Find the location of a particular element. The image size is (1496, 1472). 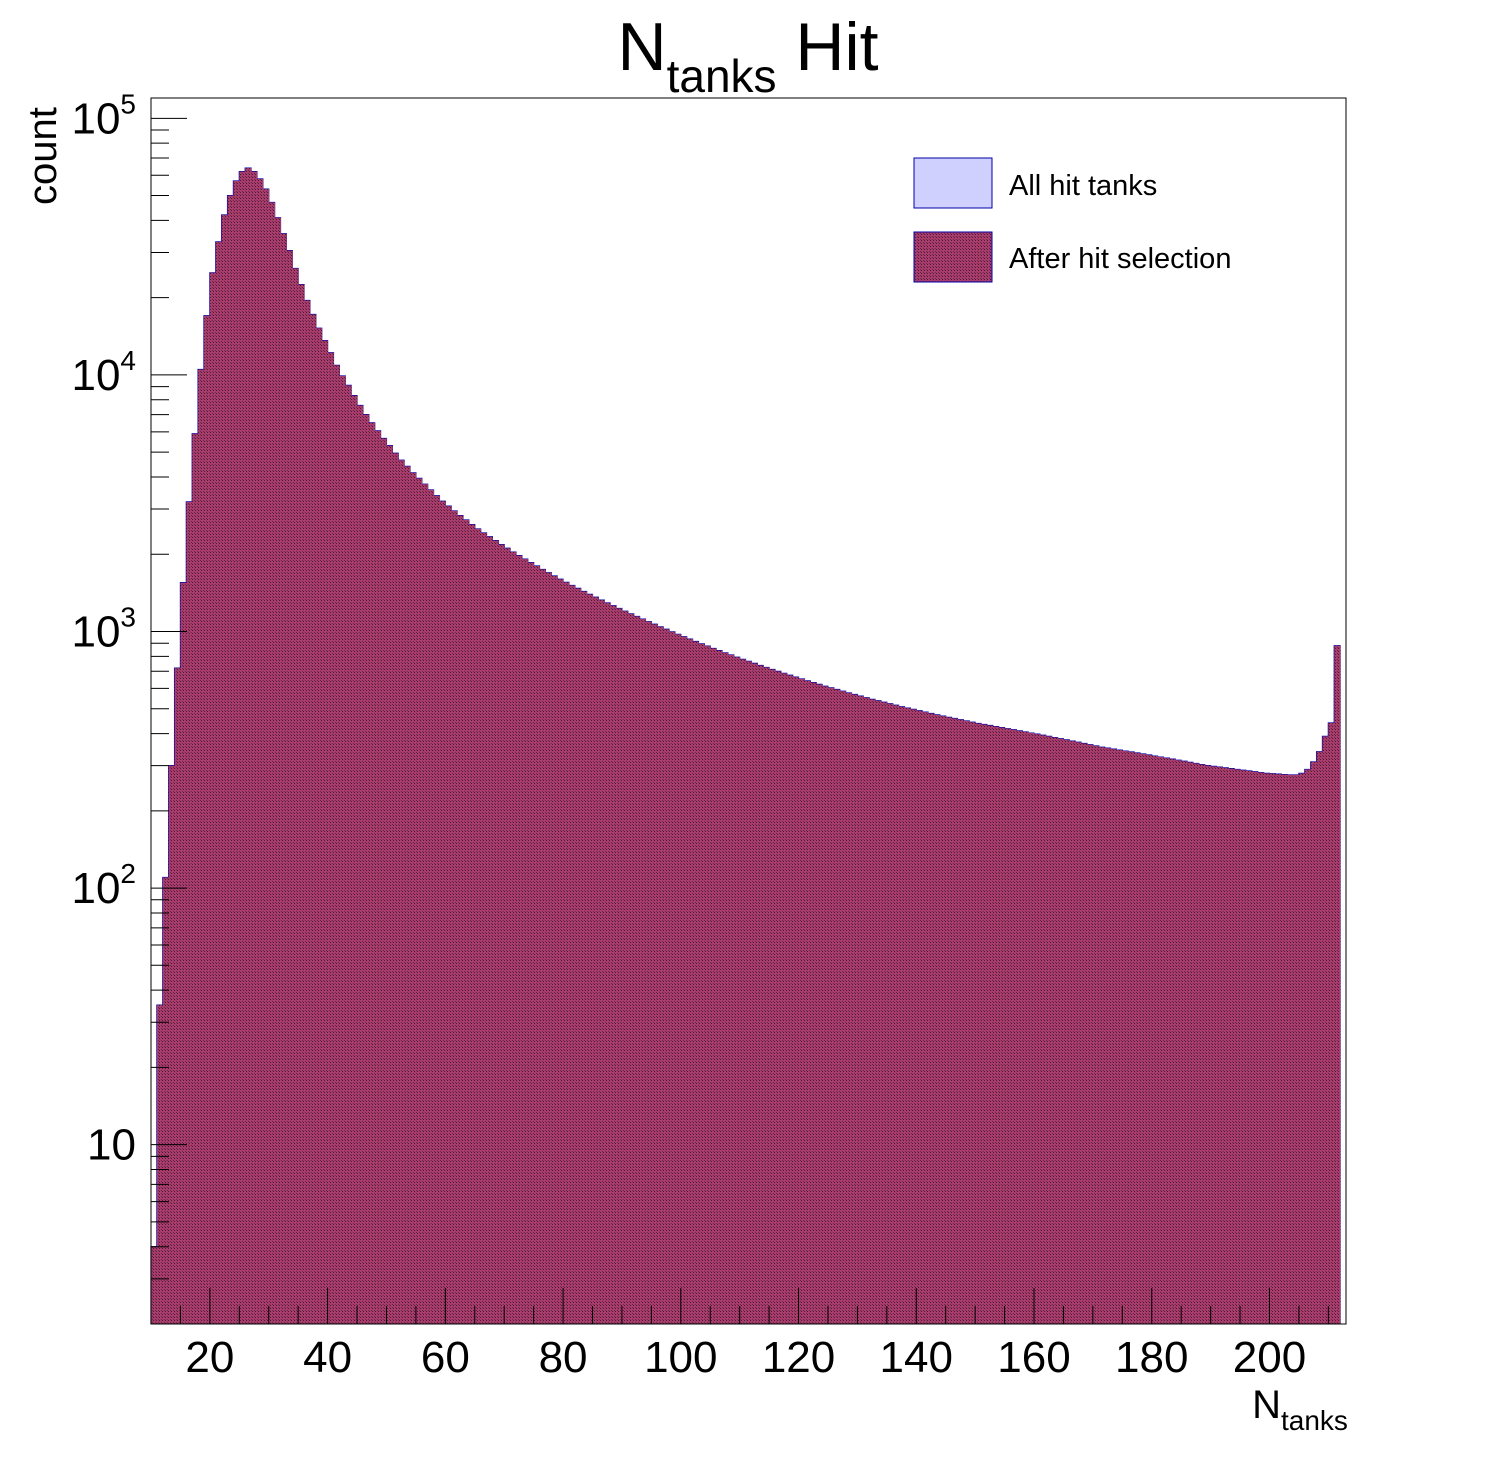

x-tick-label: 160 is located at coordinates (1033, 1357).